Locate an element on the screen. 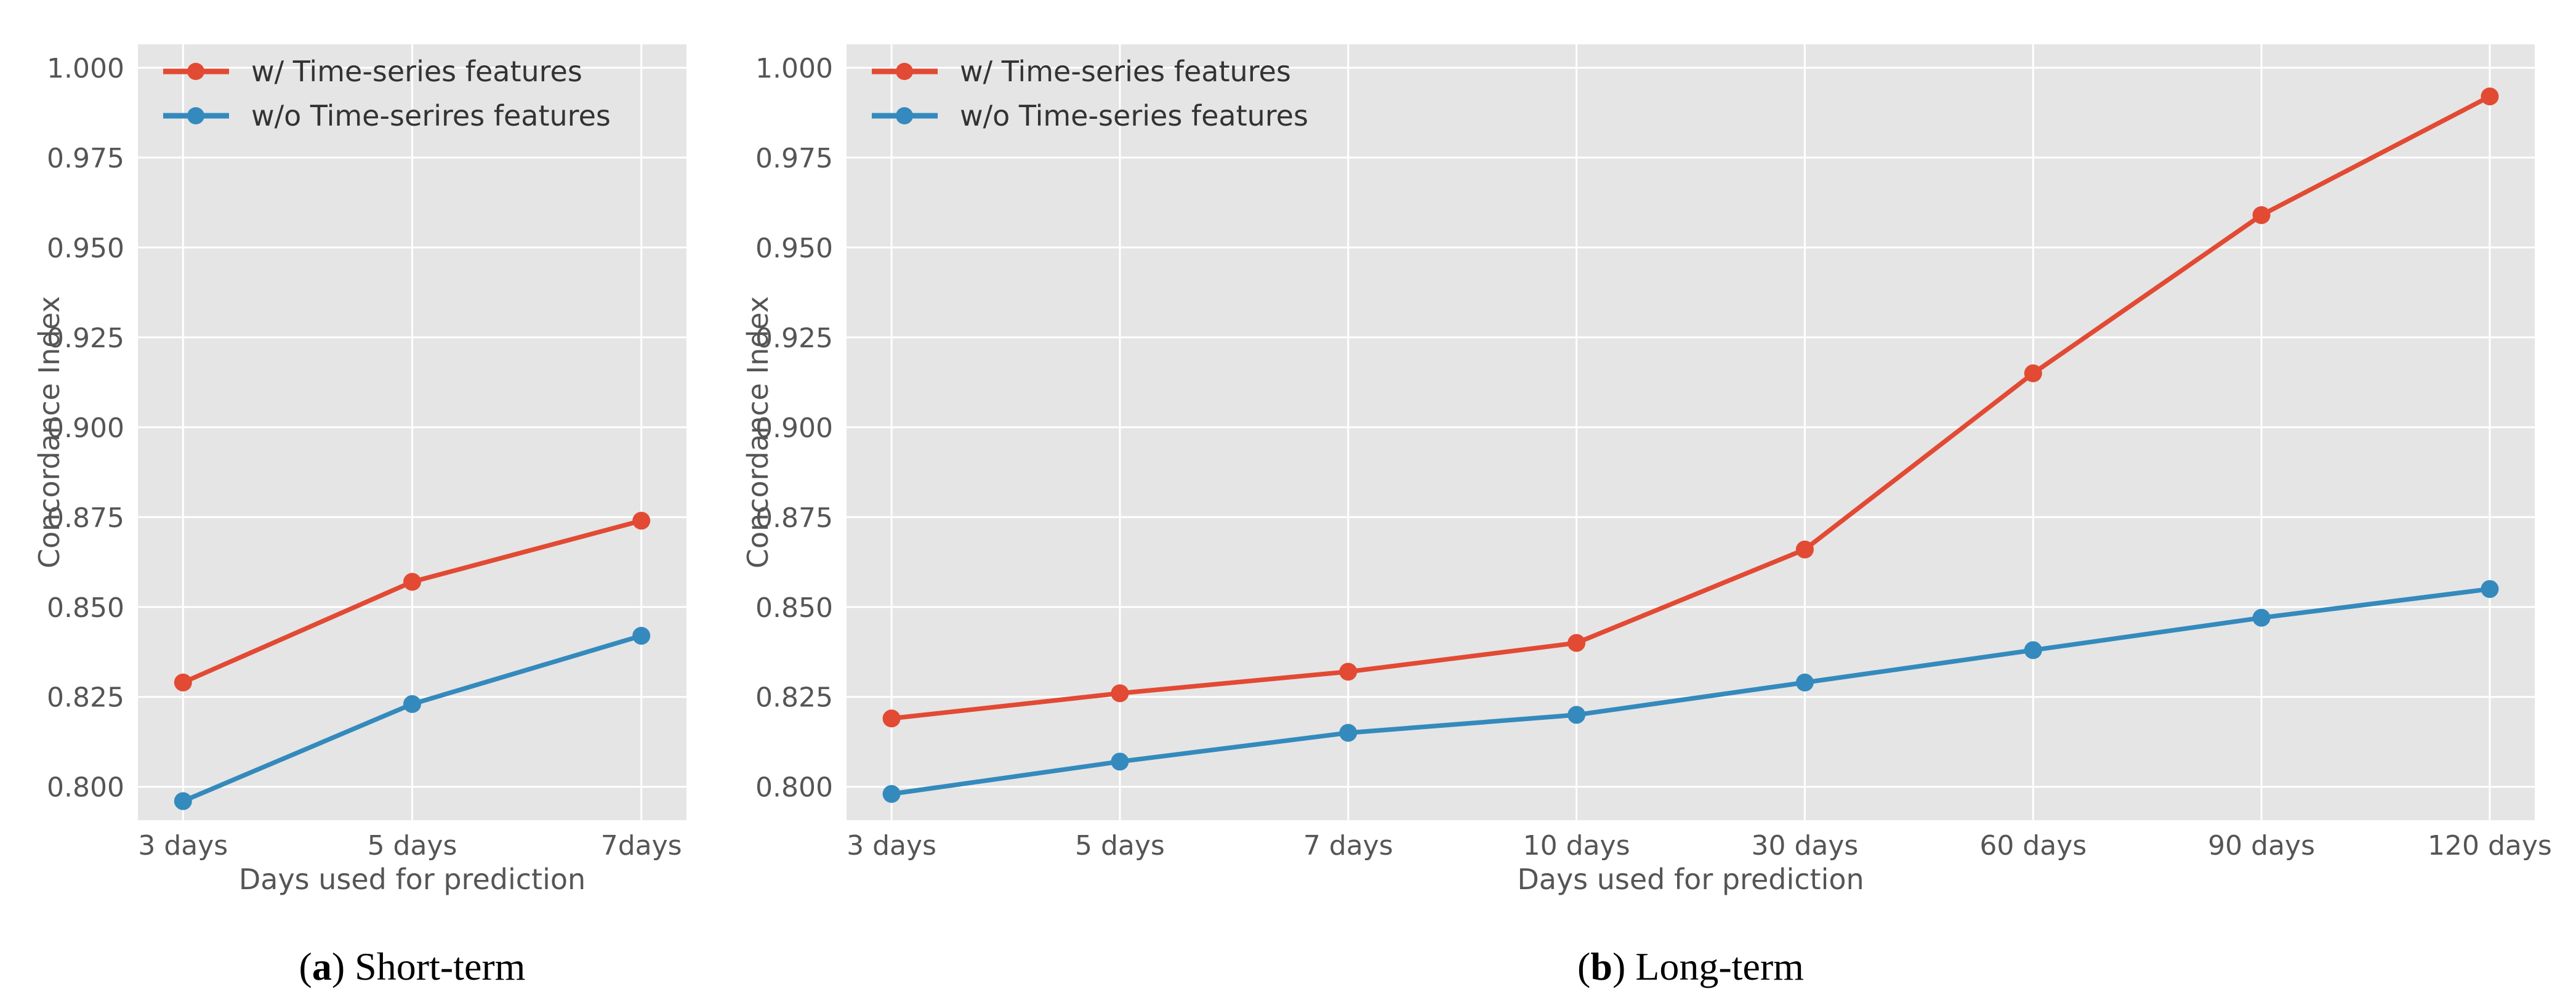 The image size is (2576, 1000). legend-label: w/o Time-serires features is located at coordinates (431, 115).